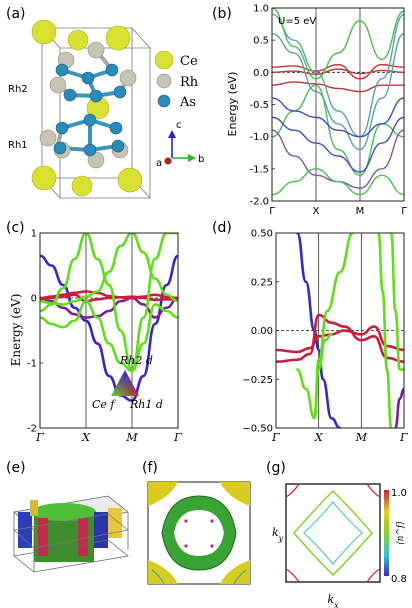  Describe the element at coordinates (164, 101) in the screenshot. I see `legend-as-swatch` at that location.